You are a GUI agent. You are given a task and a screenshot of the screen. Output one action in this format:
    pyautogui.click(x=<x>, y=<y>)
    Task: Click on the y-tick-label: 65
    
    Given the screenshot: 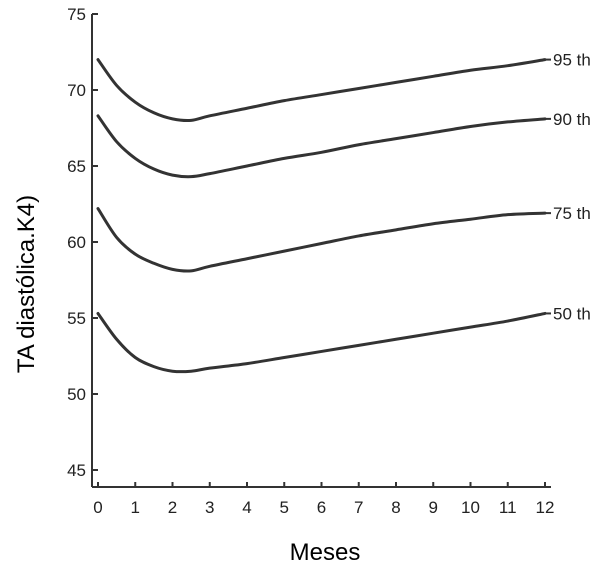 What is the action you would take?
    pyautogui.click(x=76, y=166)
    